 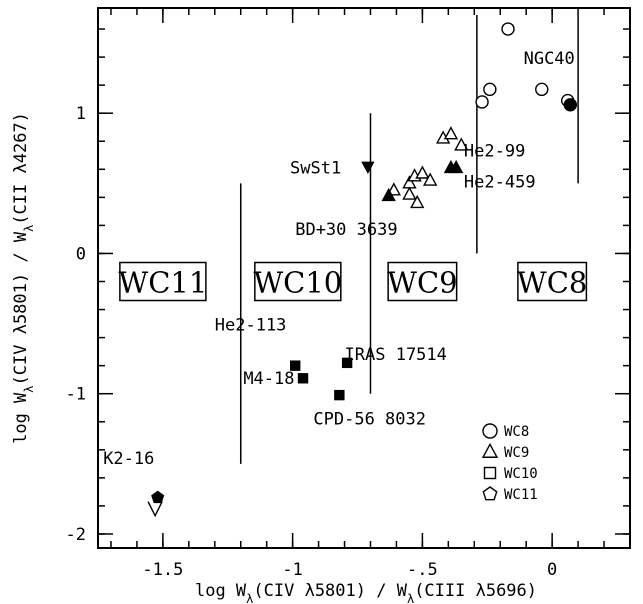 What do you see at coordinates (516, 432) in the screenshot?
I see `legend-label: WC8` at bounding box center [516, 432].